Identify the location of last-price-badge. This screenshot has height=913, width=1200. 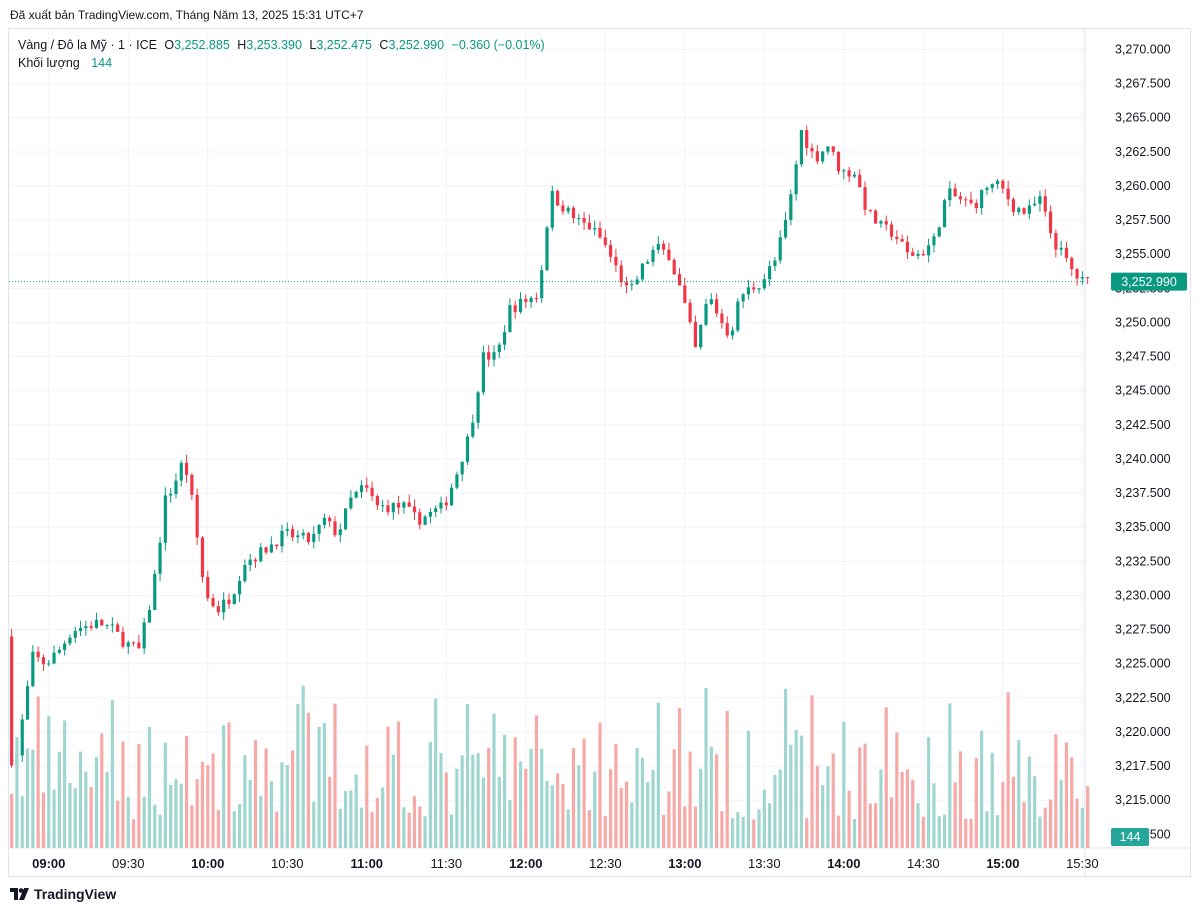
(1149, 281).